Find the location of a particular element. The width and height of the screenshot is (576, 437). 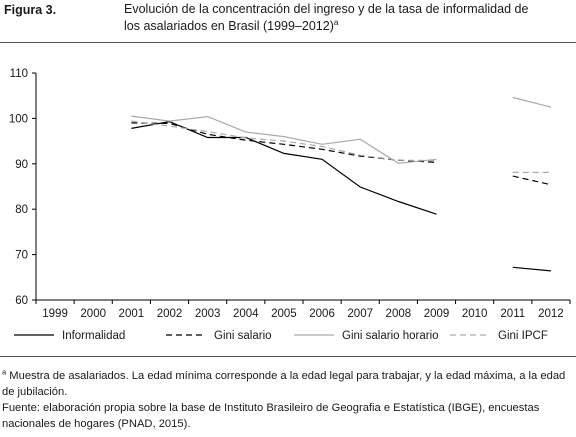

y-tick-label: 90 is located at coordinates (21, 165).